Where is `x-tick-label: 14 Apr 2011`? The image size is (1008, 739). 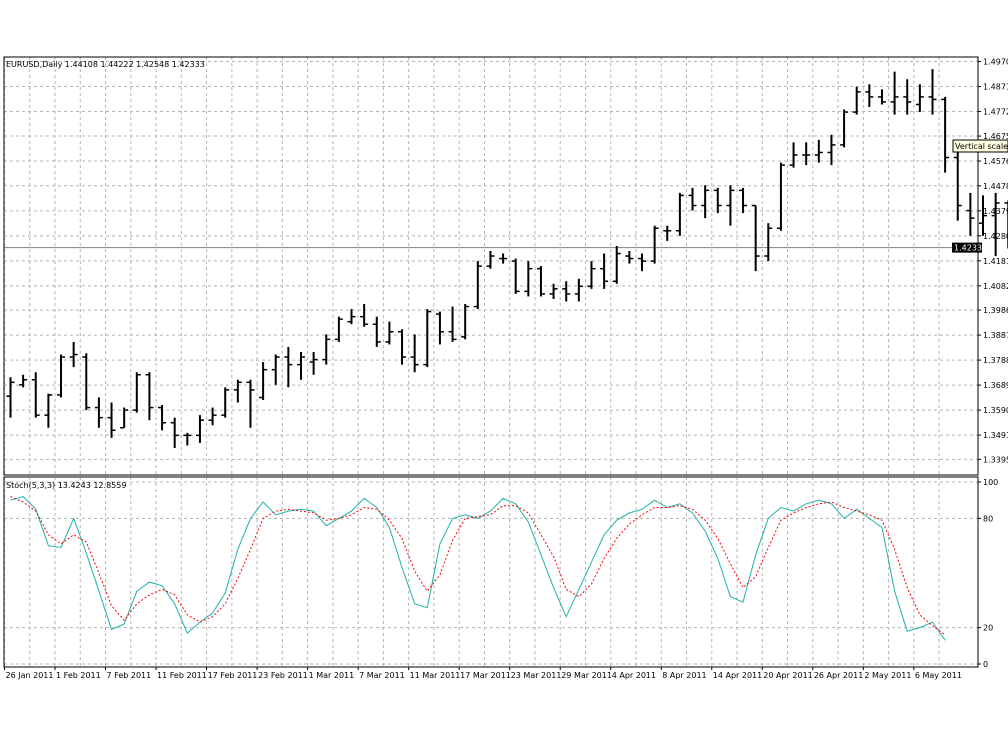
x-tick-label: 14 Apr 2011 is located at coordinates (737, 675).